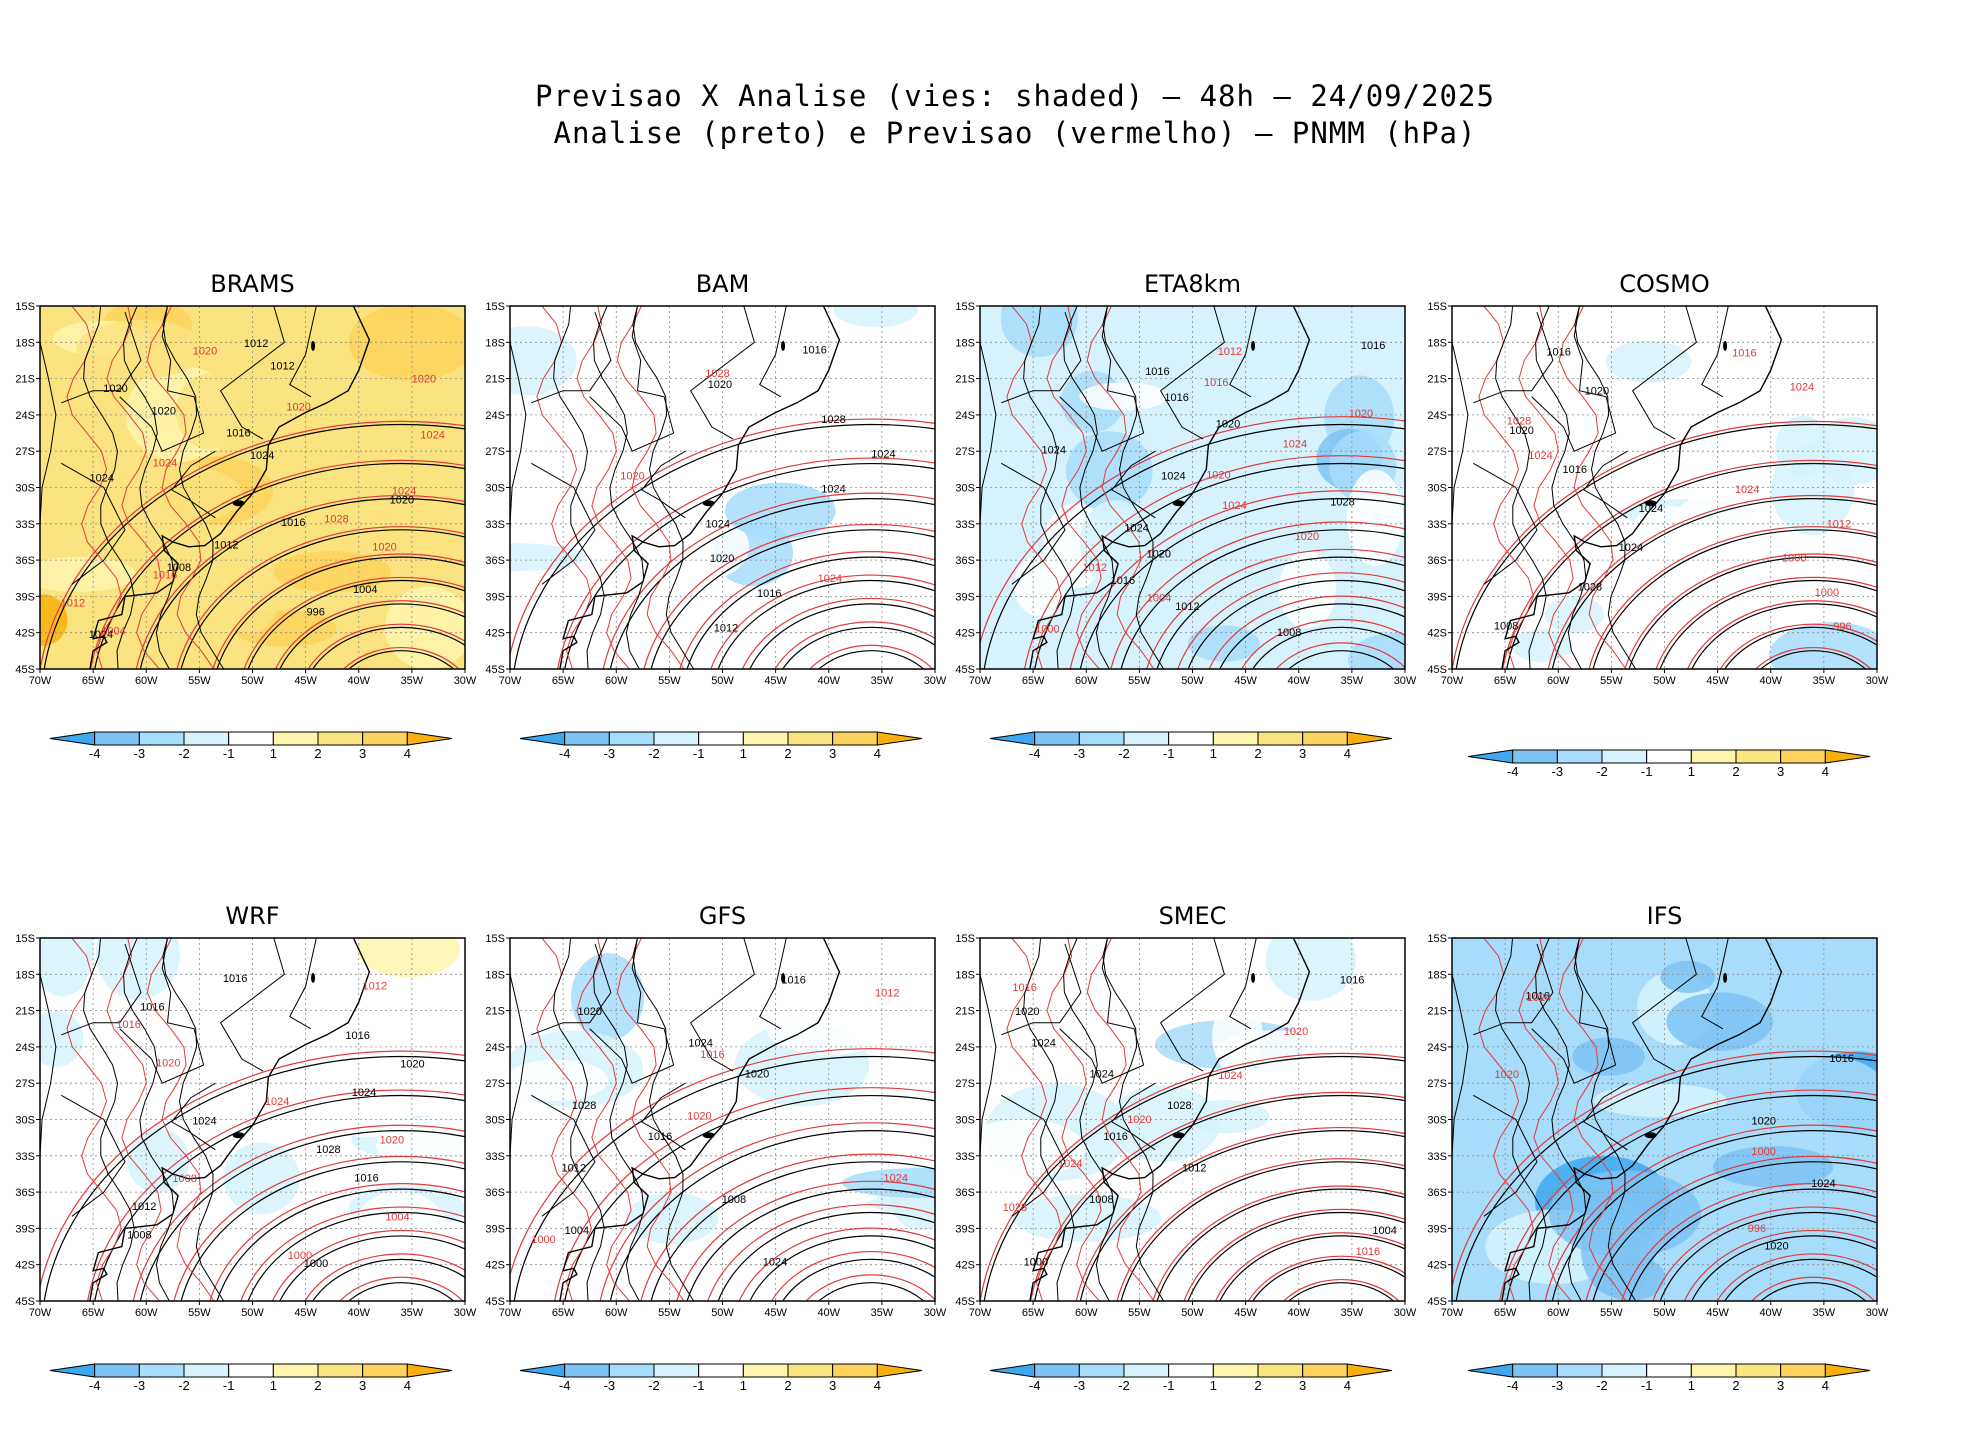 The image size is (1964, 1436). I want to click on lat-tick-label: 45S, so click(495, 670).